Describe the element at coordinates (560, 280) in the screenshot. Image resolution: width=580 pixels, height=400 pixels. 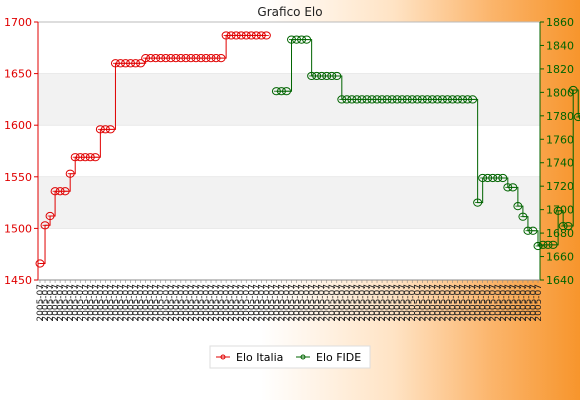
I see `right-tick-label: 1640` at that location.